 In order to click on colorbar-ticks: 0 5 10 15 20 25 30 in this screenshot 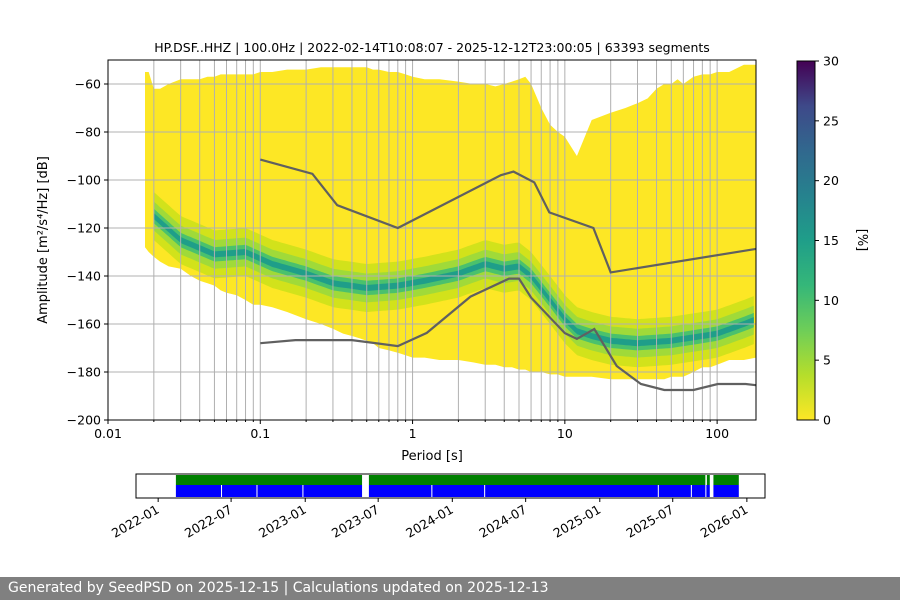, I will do `click(827, 241)`.